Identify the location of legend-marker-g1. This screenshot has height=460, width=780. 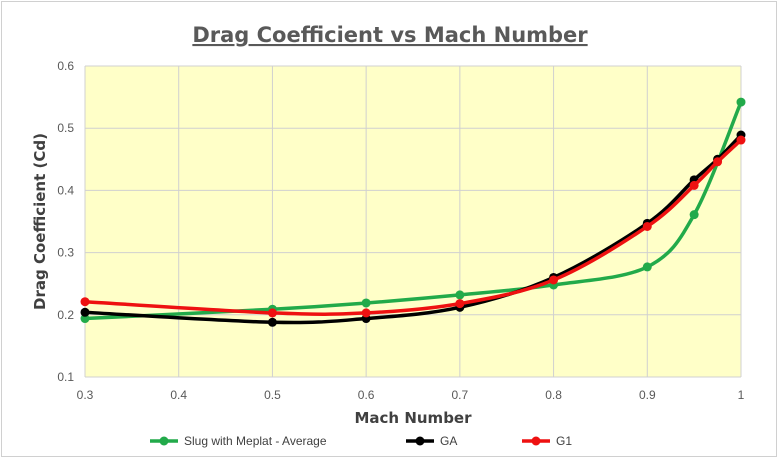
(536, 441).